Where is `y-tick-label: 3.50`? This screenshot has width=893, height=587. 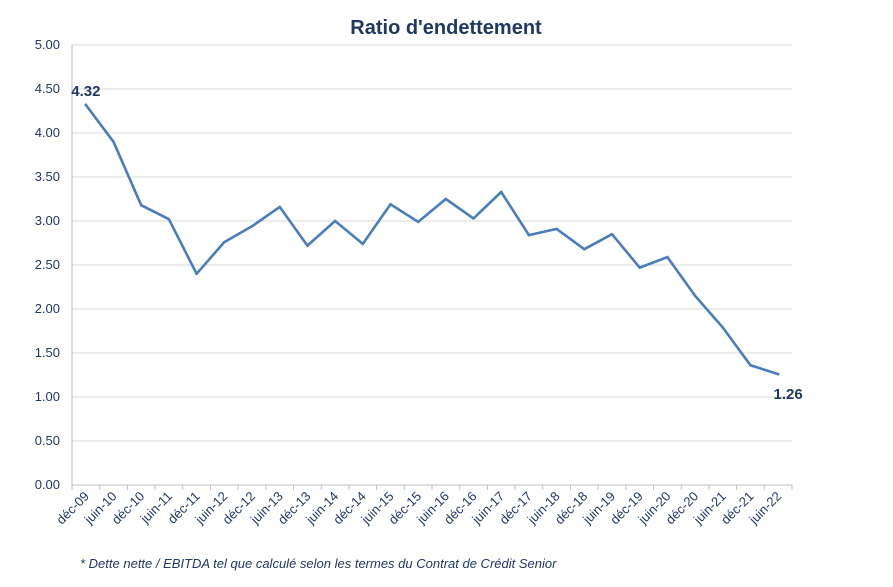 y-tick-label: 3.50 is located at coordinates (47, 176).